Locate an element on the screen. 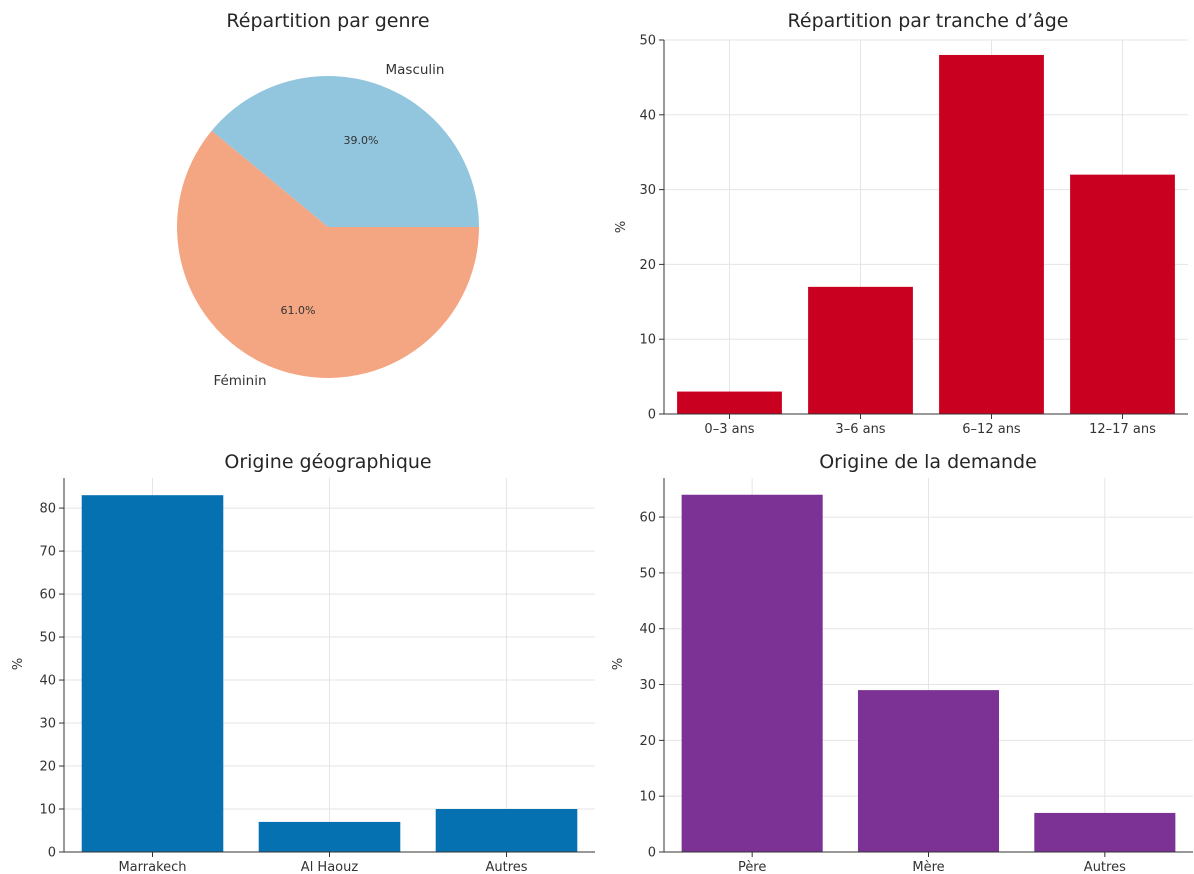 This screenshot has height=874, width=1194. geo-ytick-label: 10 is located at coordinates (47, 810).